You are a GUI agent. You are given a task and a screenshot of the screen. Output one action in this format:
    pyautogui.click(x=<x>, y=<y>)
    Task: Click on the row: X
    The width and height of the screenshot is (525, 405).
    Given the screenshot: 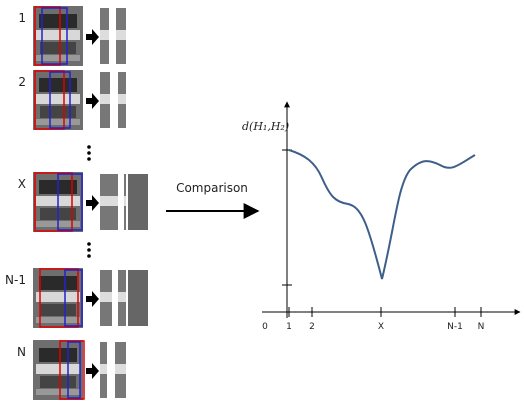 What is the action you would take?
    pyautogui.click(x=83, y=202)
    